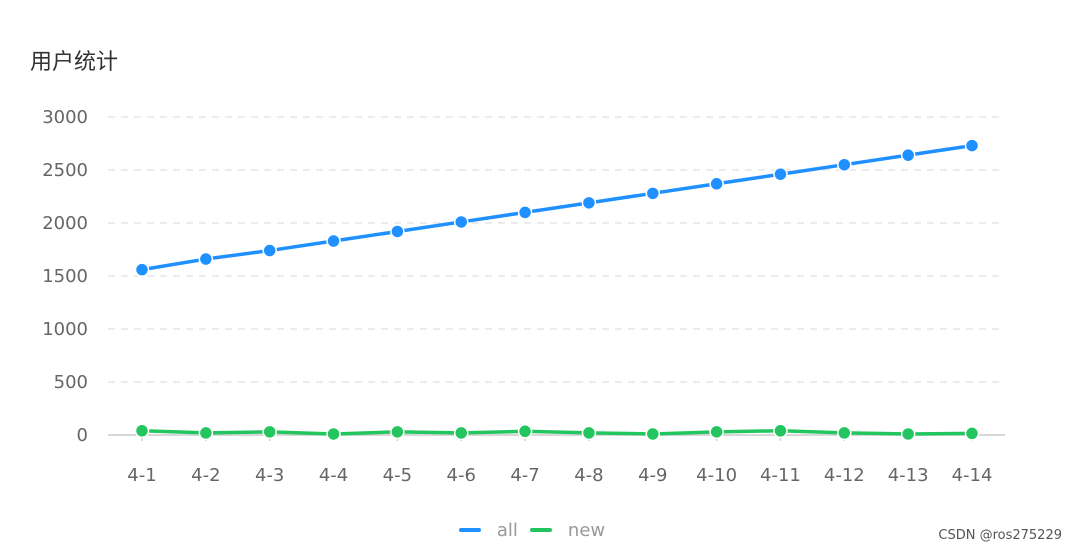 Image resolution: width=1076 pixels, height=551 pixels. I want to click on watermark: CSDN @ros275229, so click(1000, 535).